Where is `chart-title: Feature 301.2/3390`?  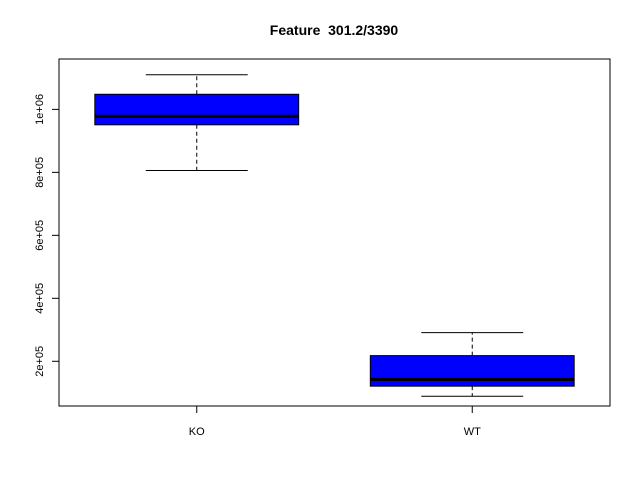
chart-title: Feature 301.2/3390 is located at coordinates (334, 30).